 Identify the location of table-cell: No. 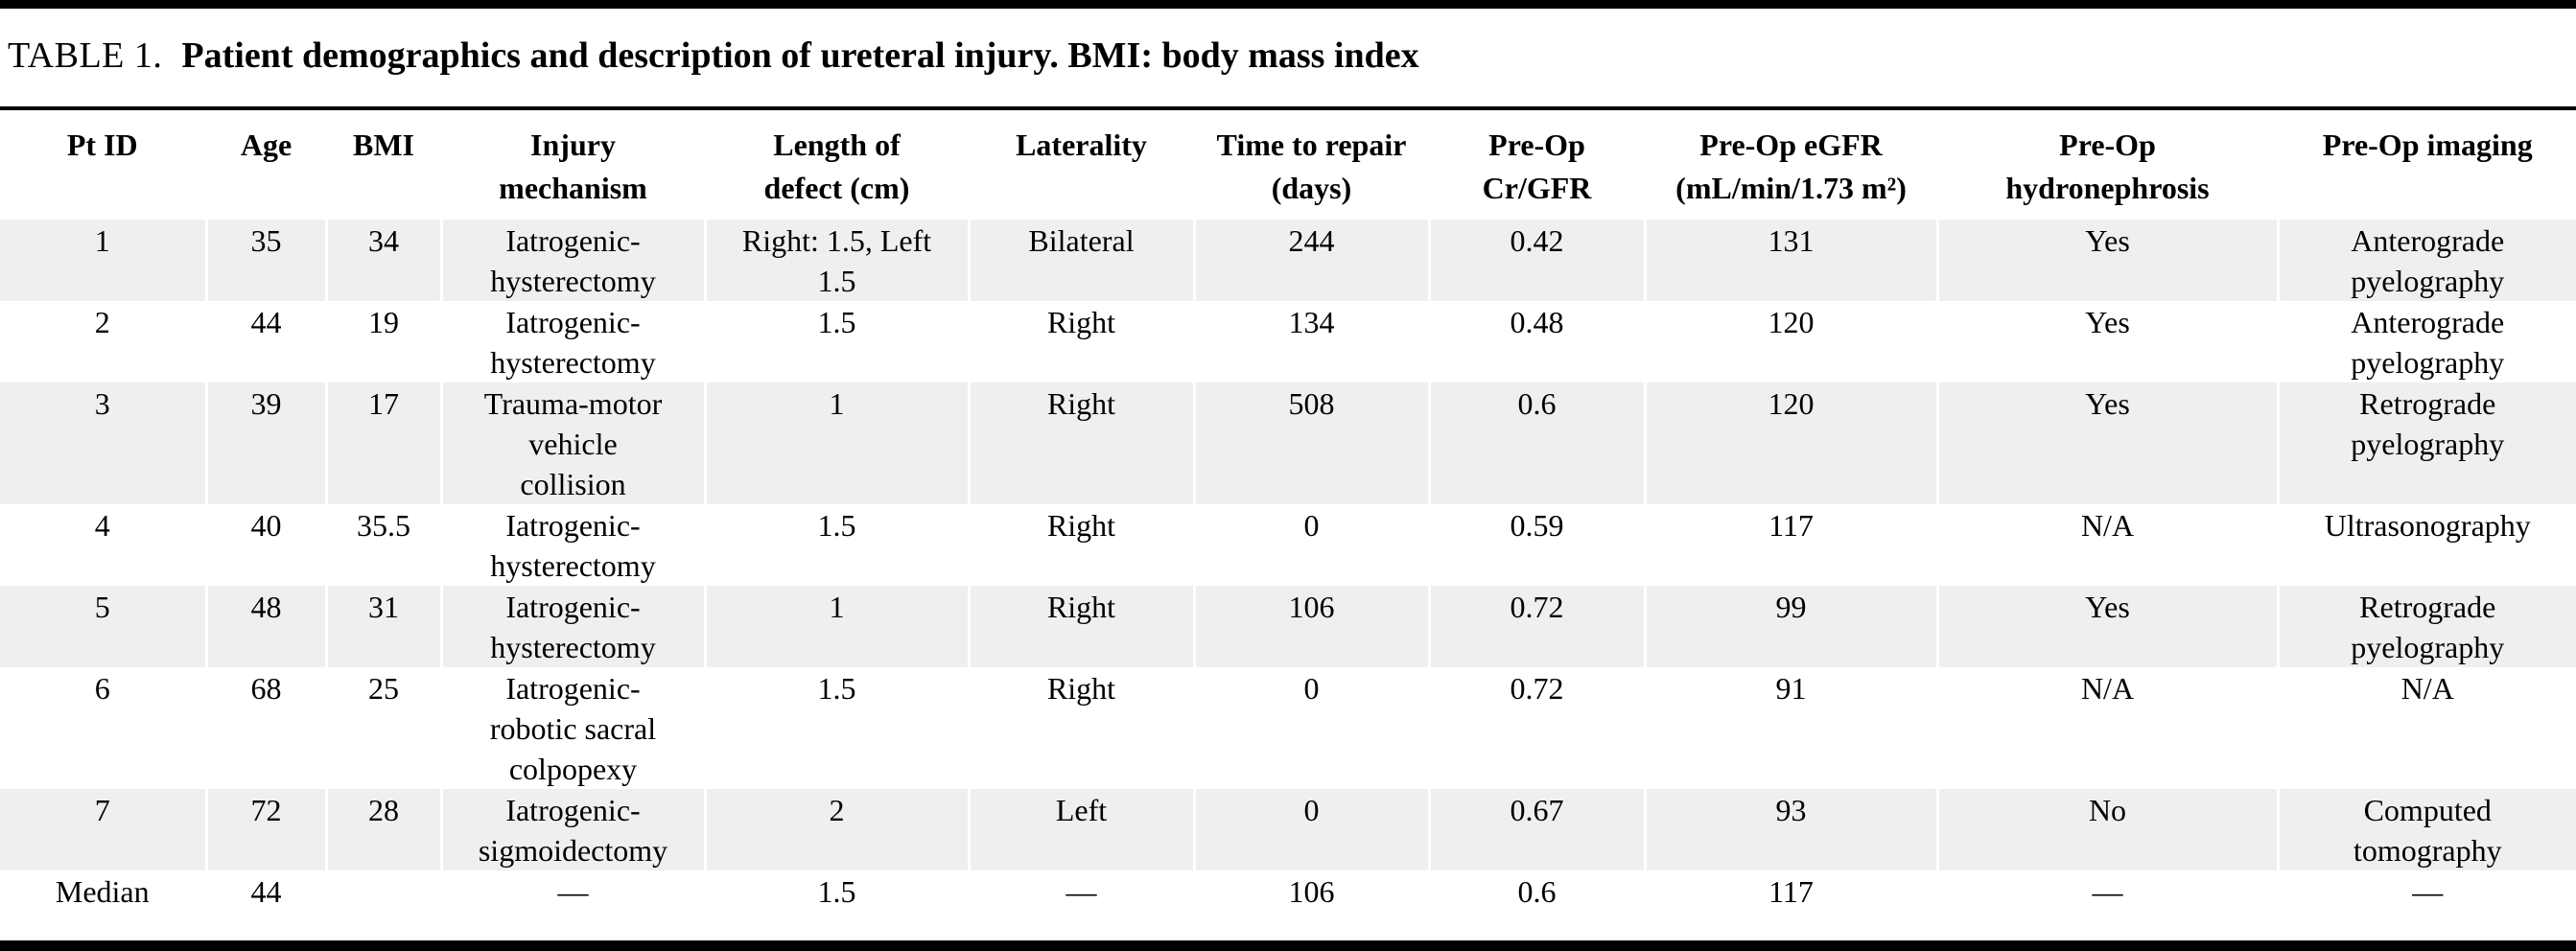
(2106, 829).